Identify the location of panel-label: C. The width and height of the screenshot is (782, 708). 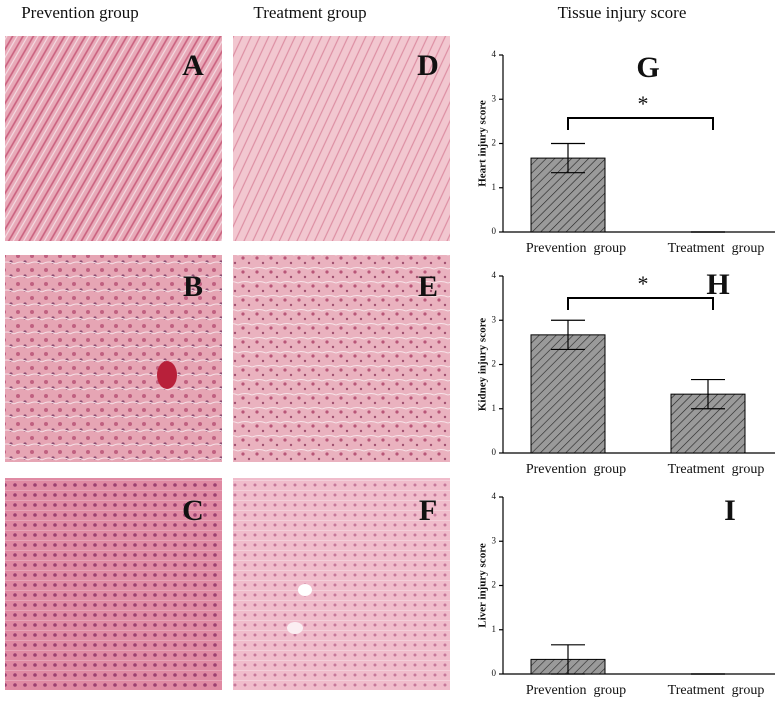
(193, 510).